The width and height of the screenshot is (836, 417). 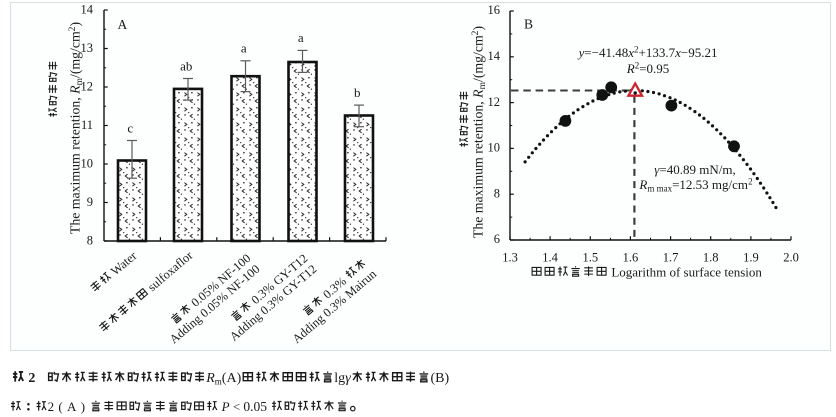 What do you see at coordinates (186, 65) in the screenshot?
I see `svg-text: ab` at bounding box center [186, 65].